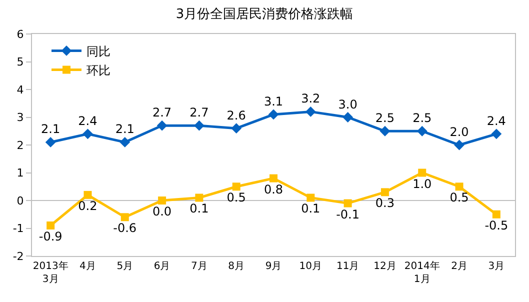 The width and height of the screenshot is (529, 302). I want to click on data-label: 3.2, so click(310, 99).